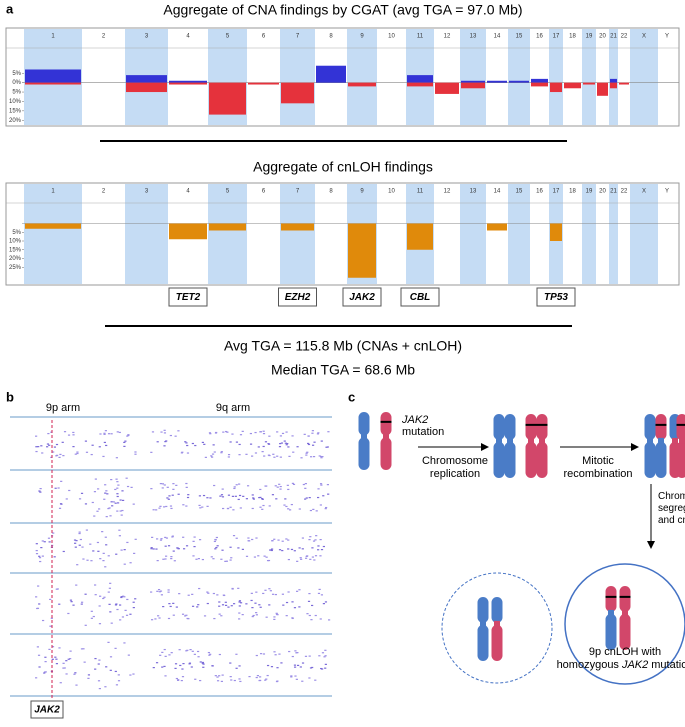 The width and height of the screenshot is (685, 727). Describe the element at coordinates (572, 37) in the screenshot. I see `category-label: 18` at that location.